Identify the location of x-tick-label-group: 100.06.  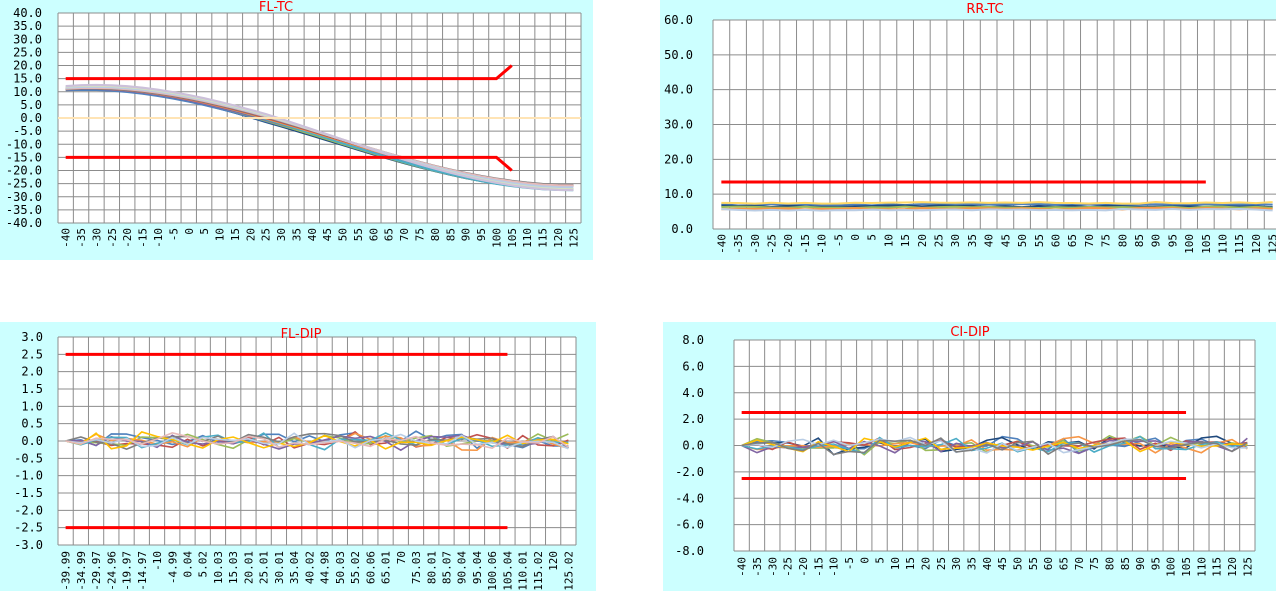
(492, 571).